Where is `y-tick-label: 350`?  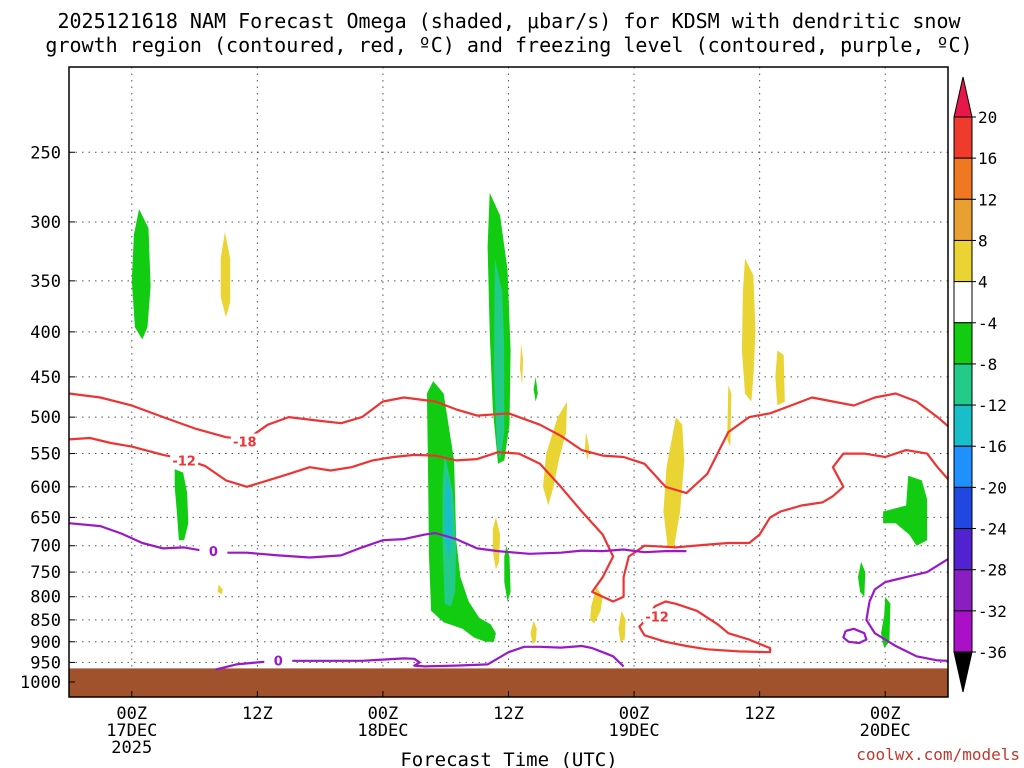
y-tick-label: 350 is located at coordinates (45, 282).